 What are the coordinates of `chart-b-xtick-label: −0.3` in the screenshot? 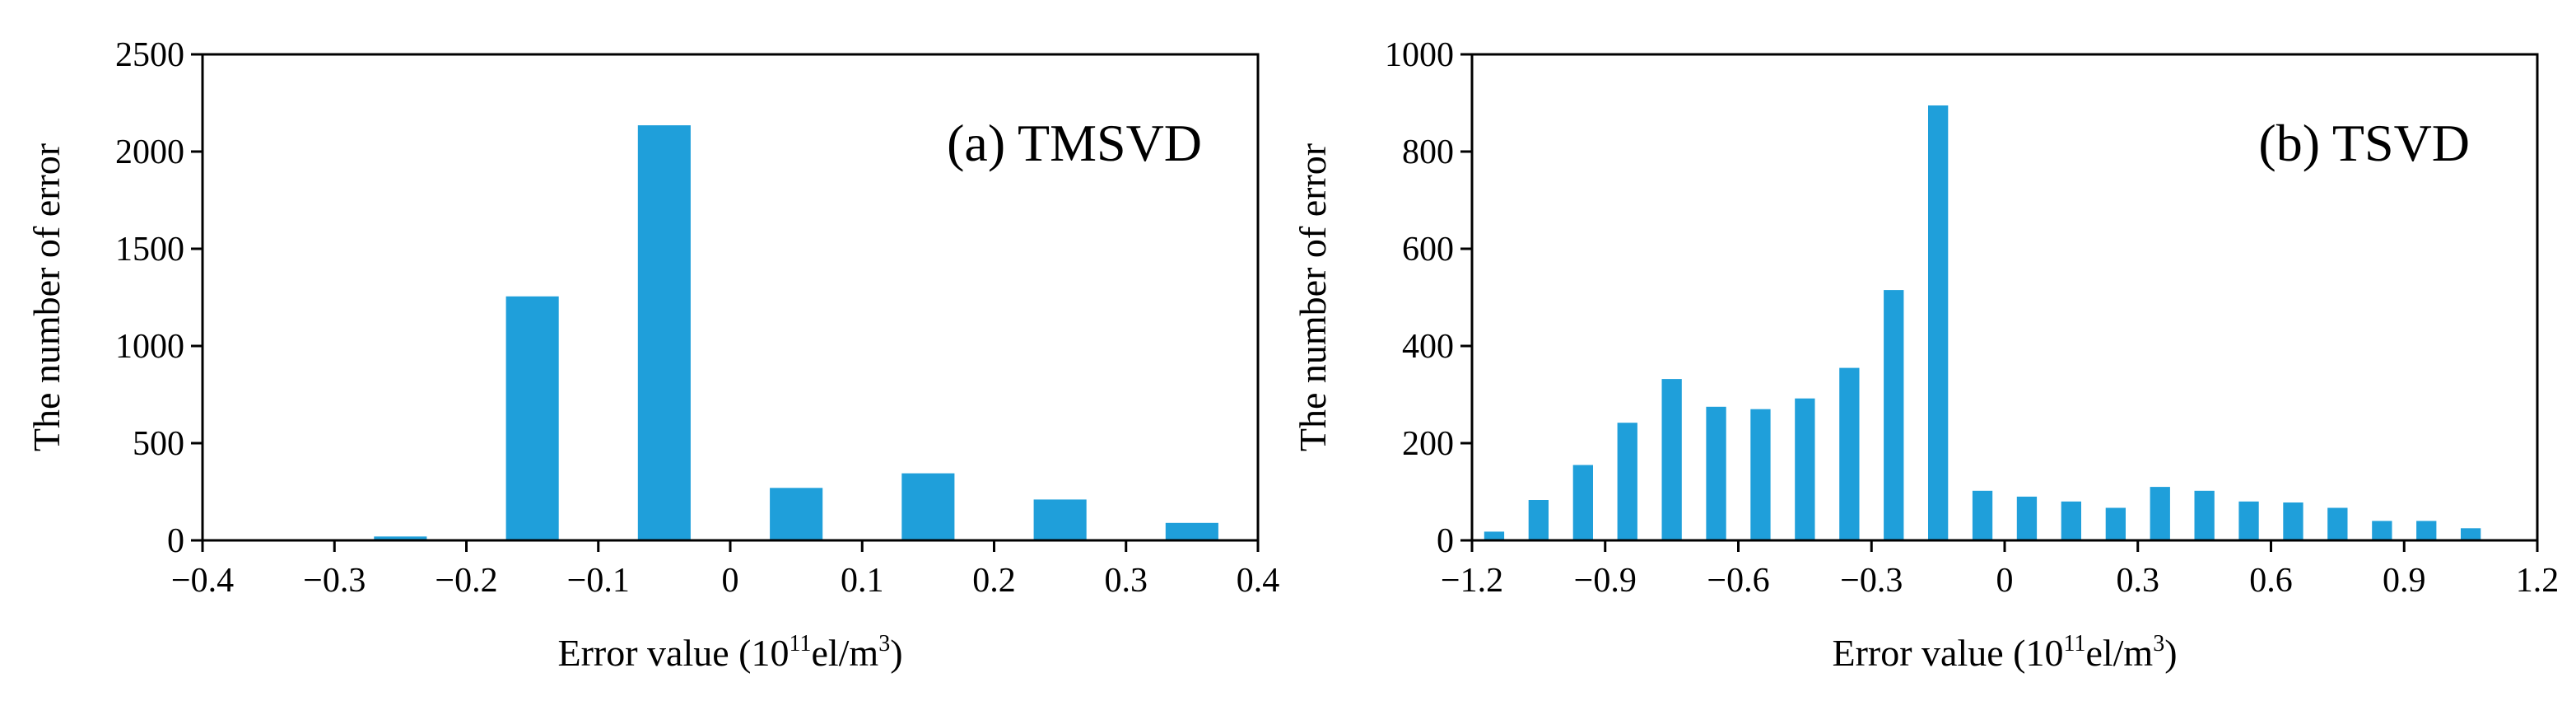 It's located at (1871, 581).